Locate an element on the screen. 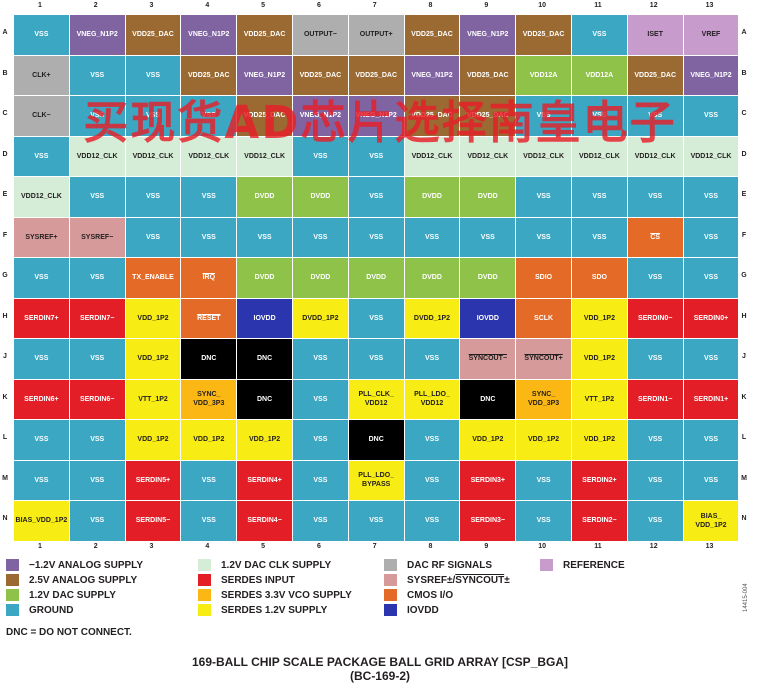  ball-F7: VSS is located at coordinates (376, 237).